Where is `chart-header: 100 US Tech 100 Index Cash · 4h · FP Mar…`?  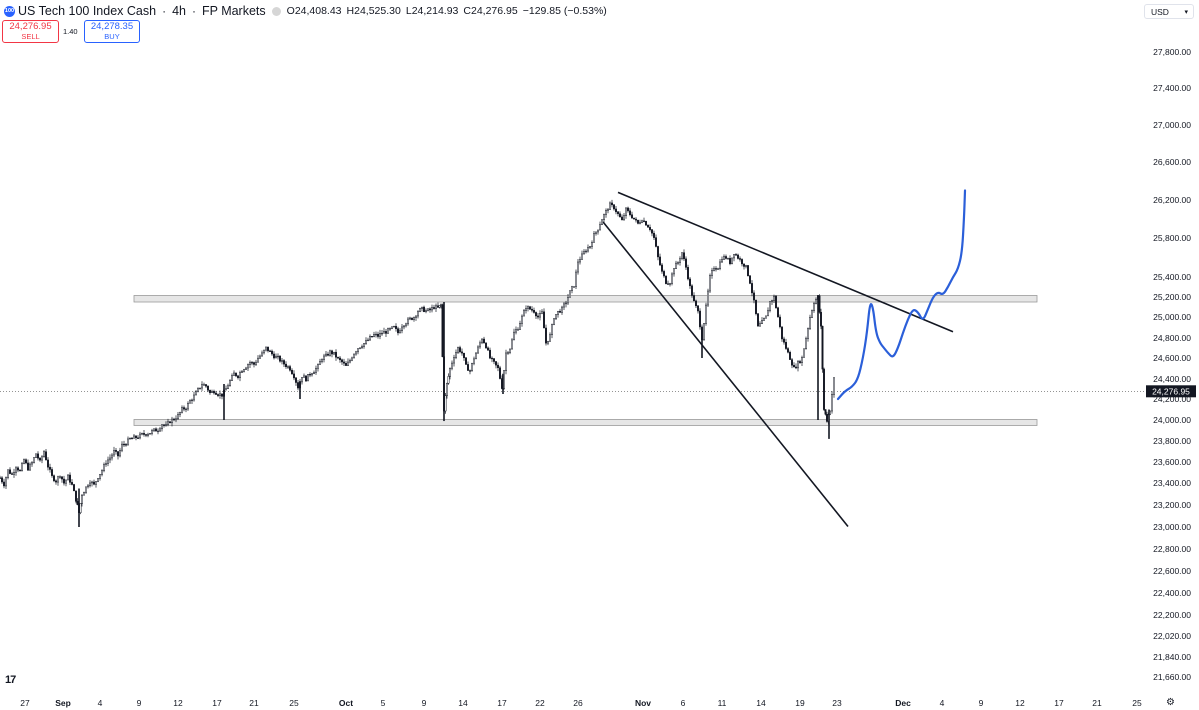 chart-header: 100 US Tech 100 Index Cash · 4h · FP Mar… is located at coordinates (305, 11).